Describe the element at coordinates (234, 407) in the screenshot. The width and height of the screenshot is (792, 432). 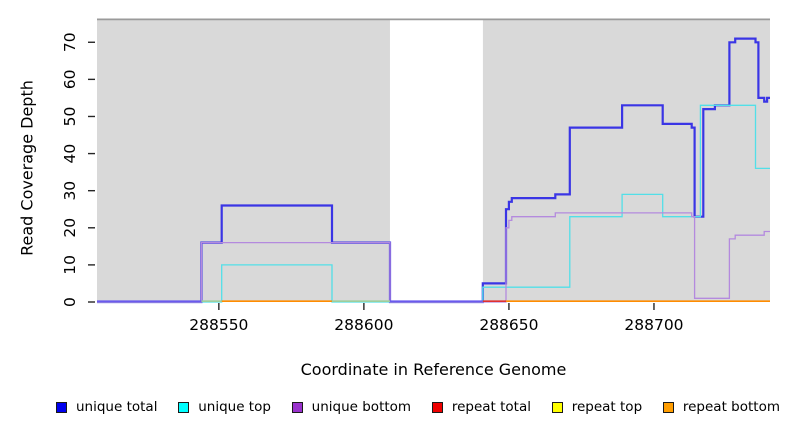
I see `legend-label: unique top` at that location.